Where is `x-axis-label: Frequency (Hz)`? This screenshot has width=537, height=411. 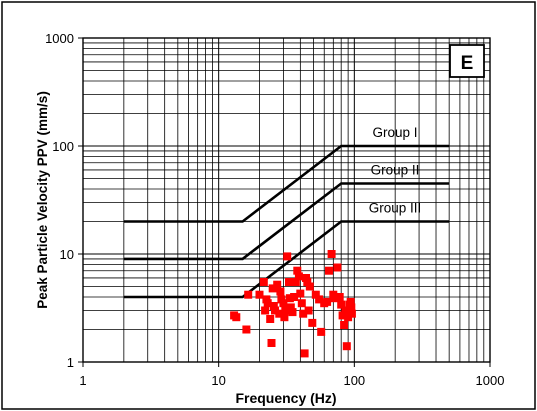 x-axis-label: Frequency (Hz) is located at coordinates (285, 398).